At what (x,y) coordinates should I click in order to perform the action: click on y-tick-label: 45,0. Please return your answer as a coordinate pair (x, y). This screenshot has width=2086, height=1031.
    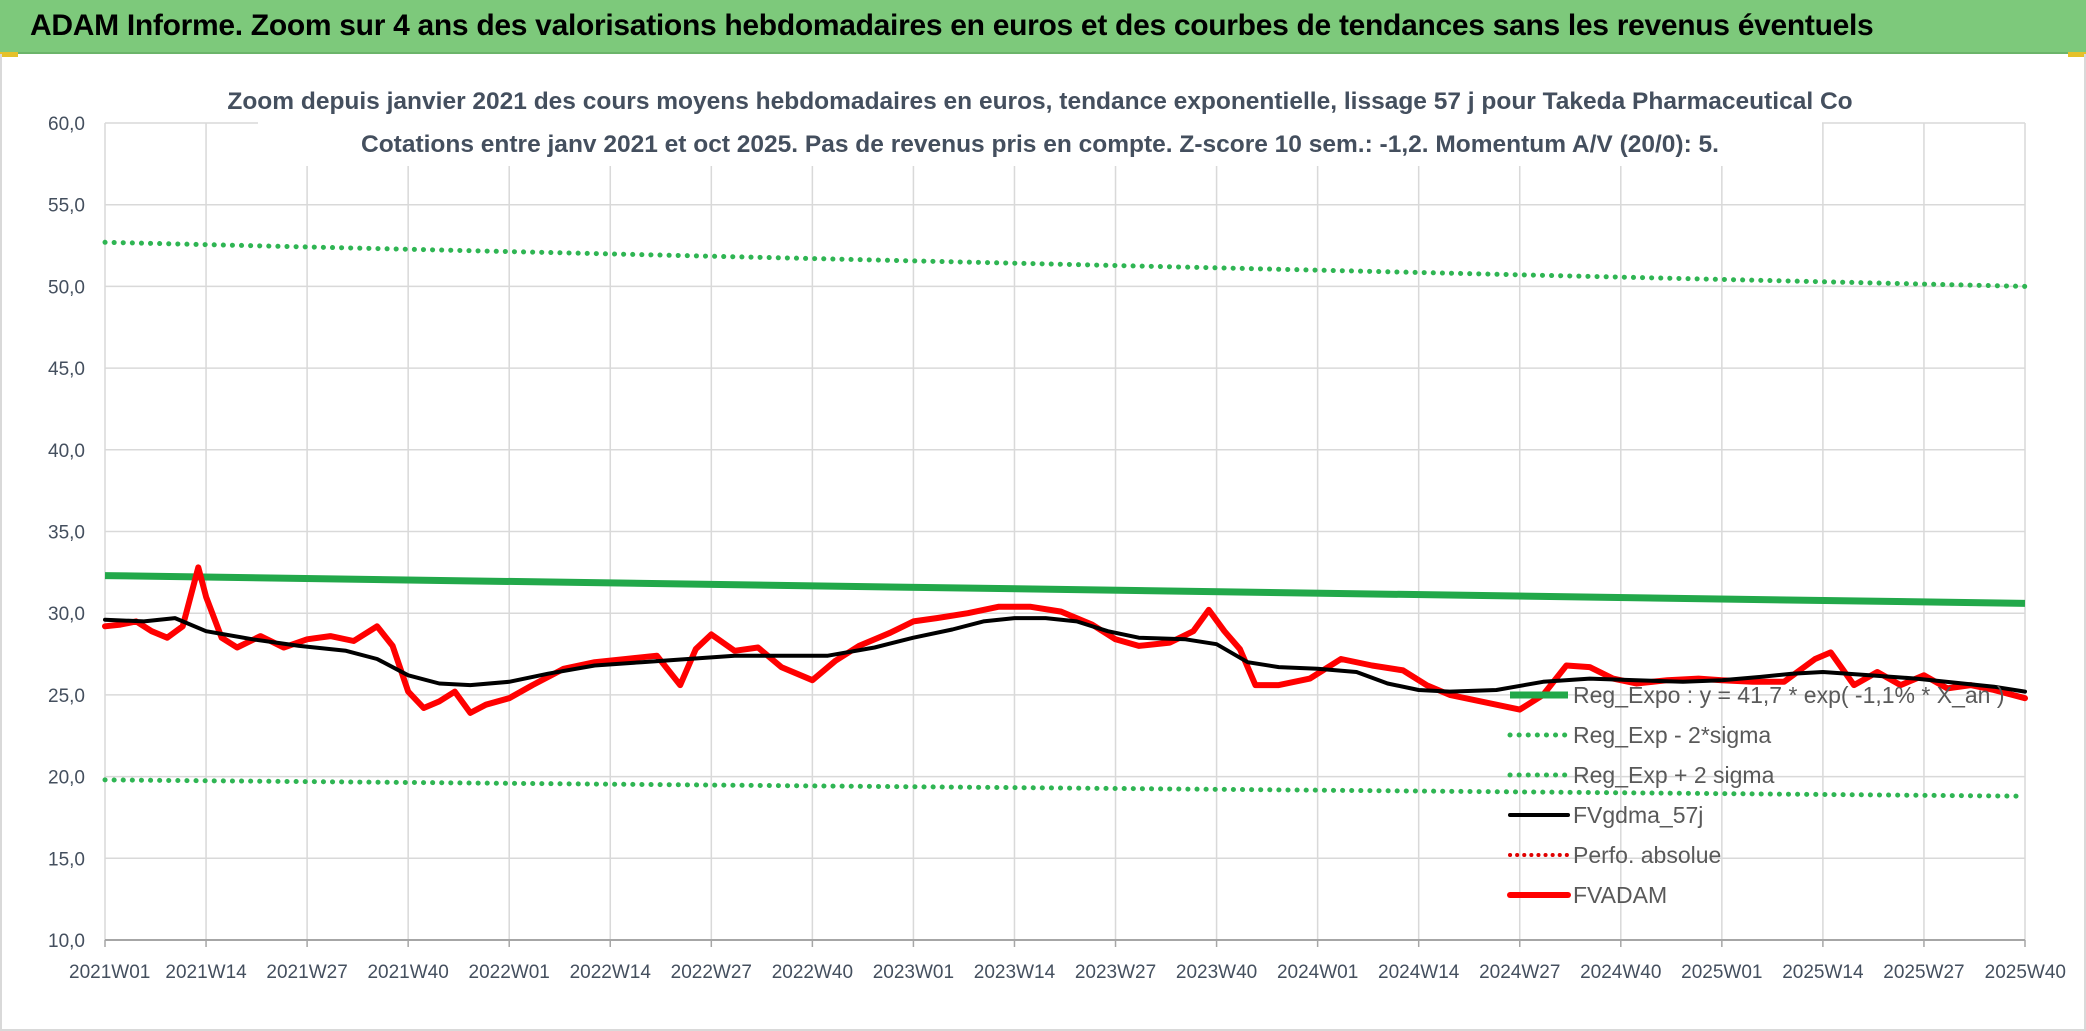
    Looking at the image, I should click on (66, 369).